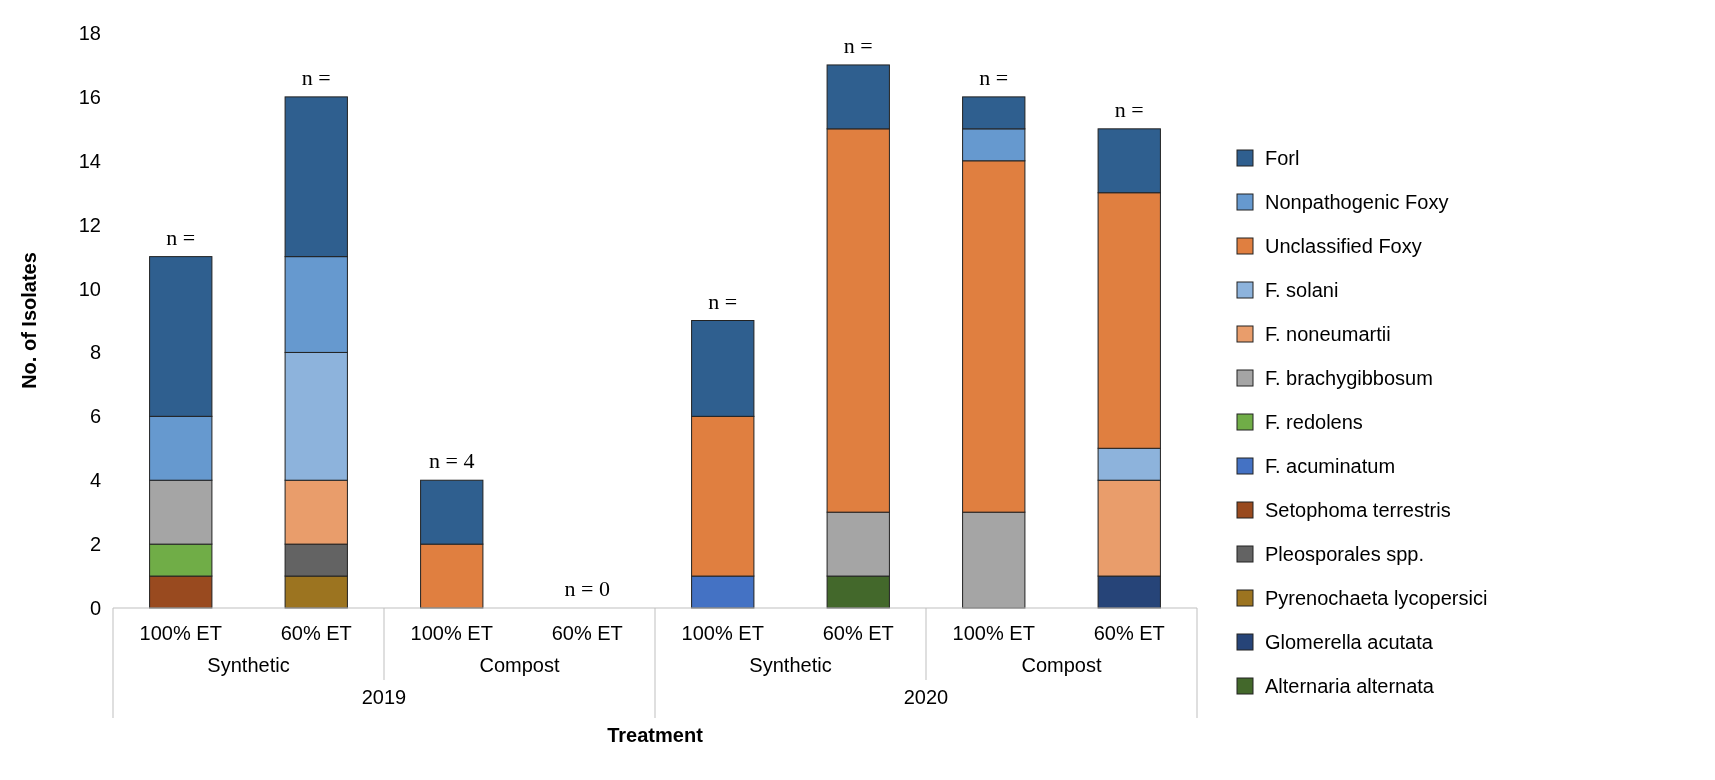 The height and width of the screenshot is (780, 1715). What do you see at coordinates (1282, 158) in the screenshot?
I see `legend-label: Forl` at bounding box center [1282, 158].